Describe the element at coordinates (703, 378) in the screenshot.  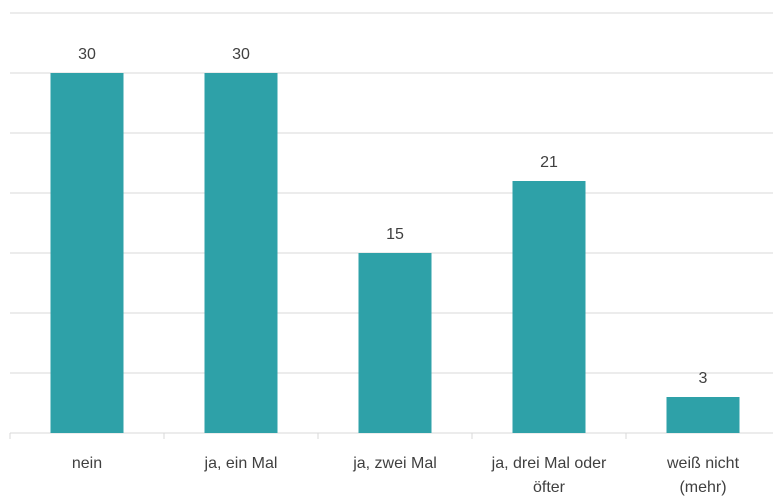
I see `data-label: 3` at that location.